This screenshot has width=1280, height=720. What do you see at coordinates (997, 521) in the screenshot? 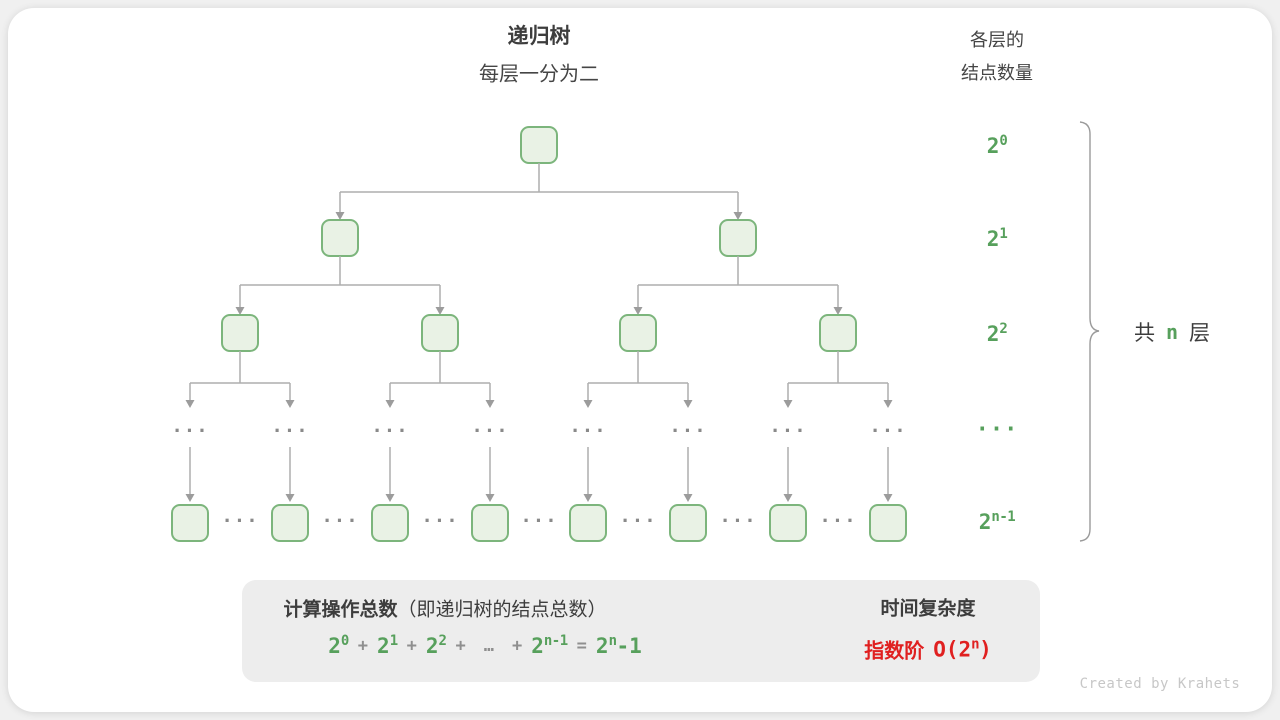
I see `level-count-label-last: 2n-1` at bounding box center [997, 521].